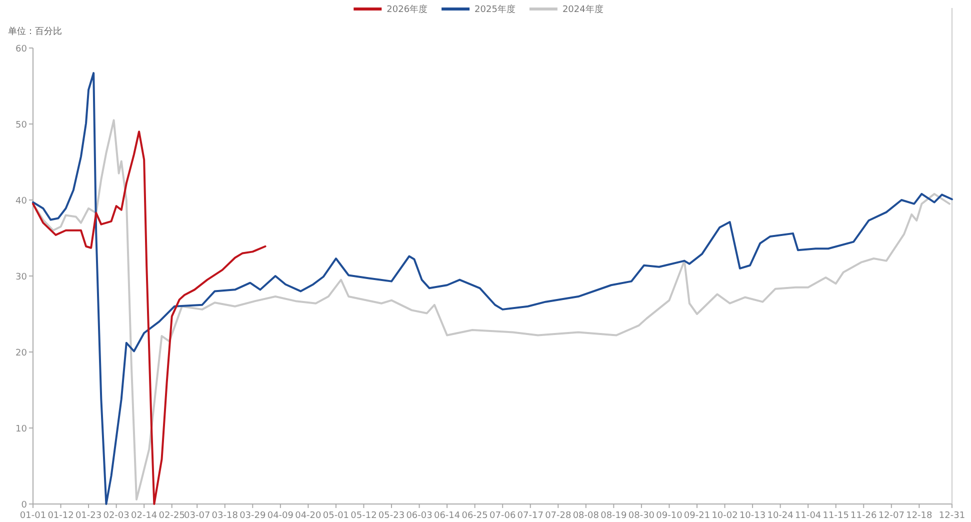  Describe the element at coordinates (88, 516) in the screenshot. I see `x-tick-label: 01-23` at that location.